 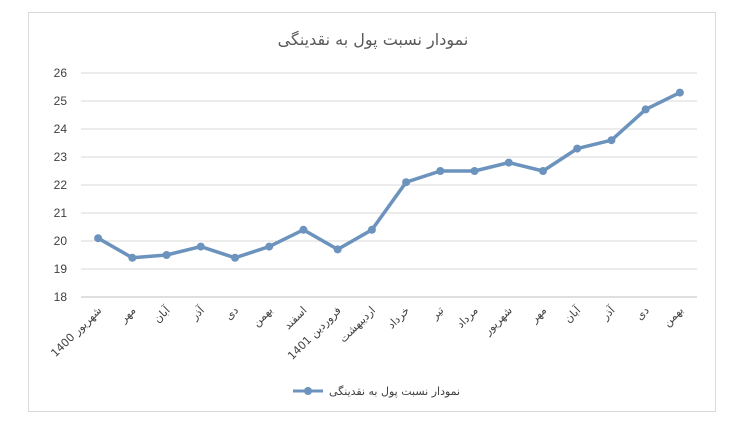 I want to click on y-tick-label: 26, so click(x=61, y=73).